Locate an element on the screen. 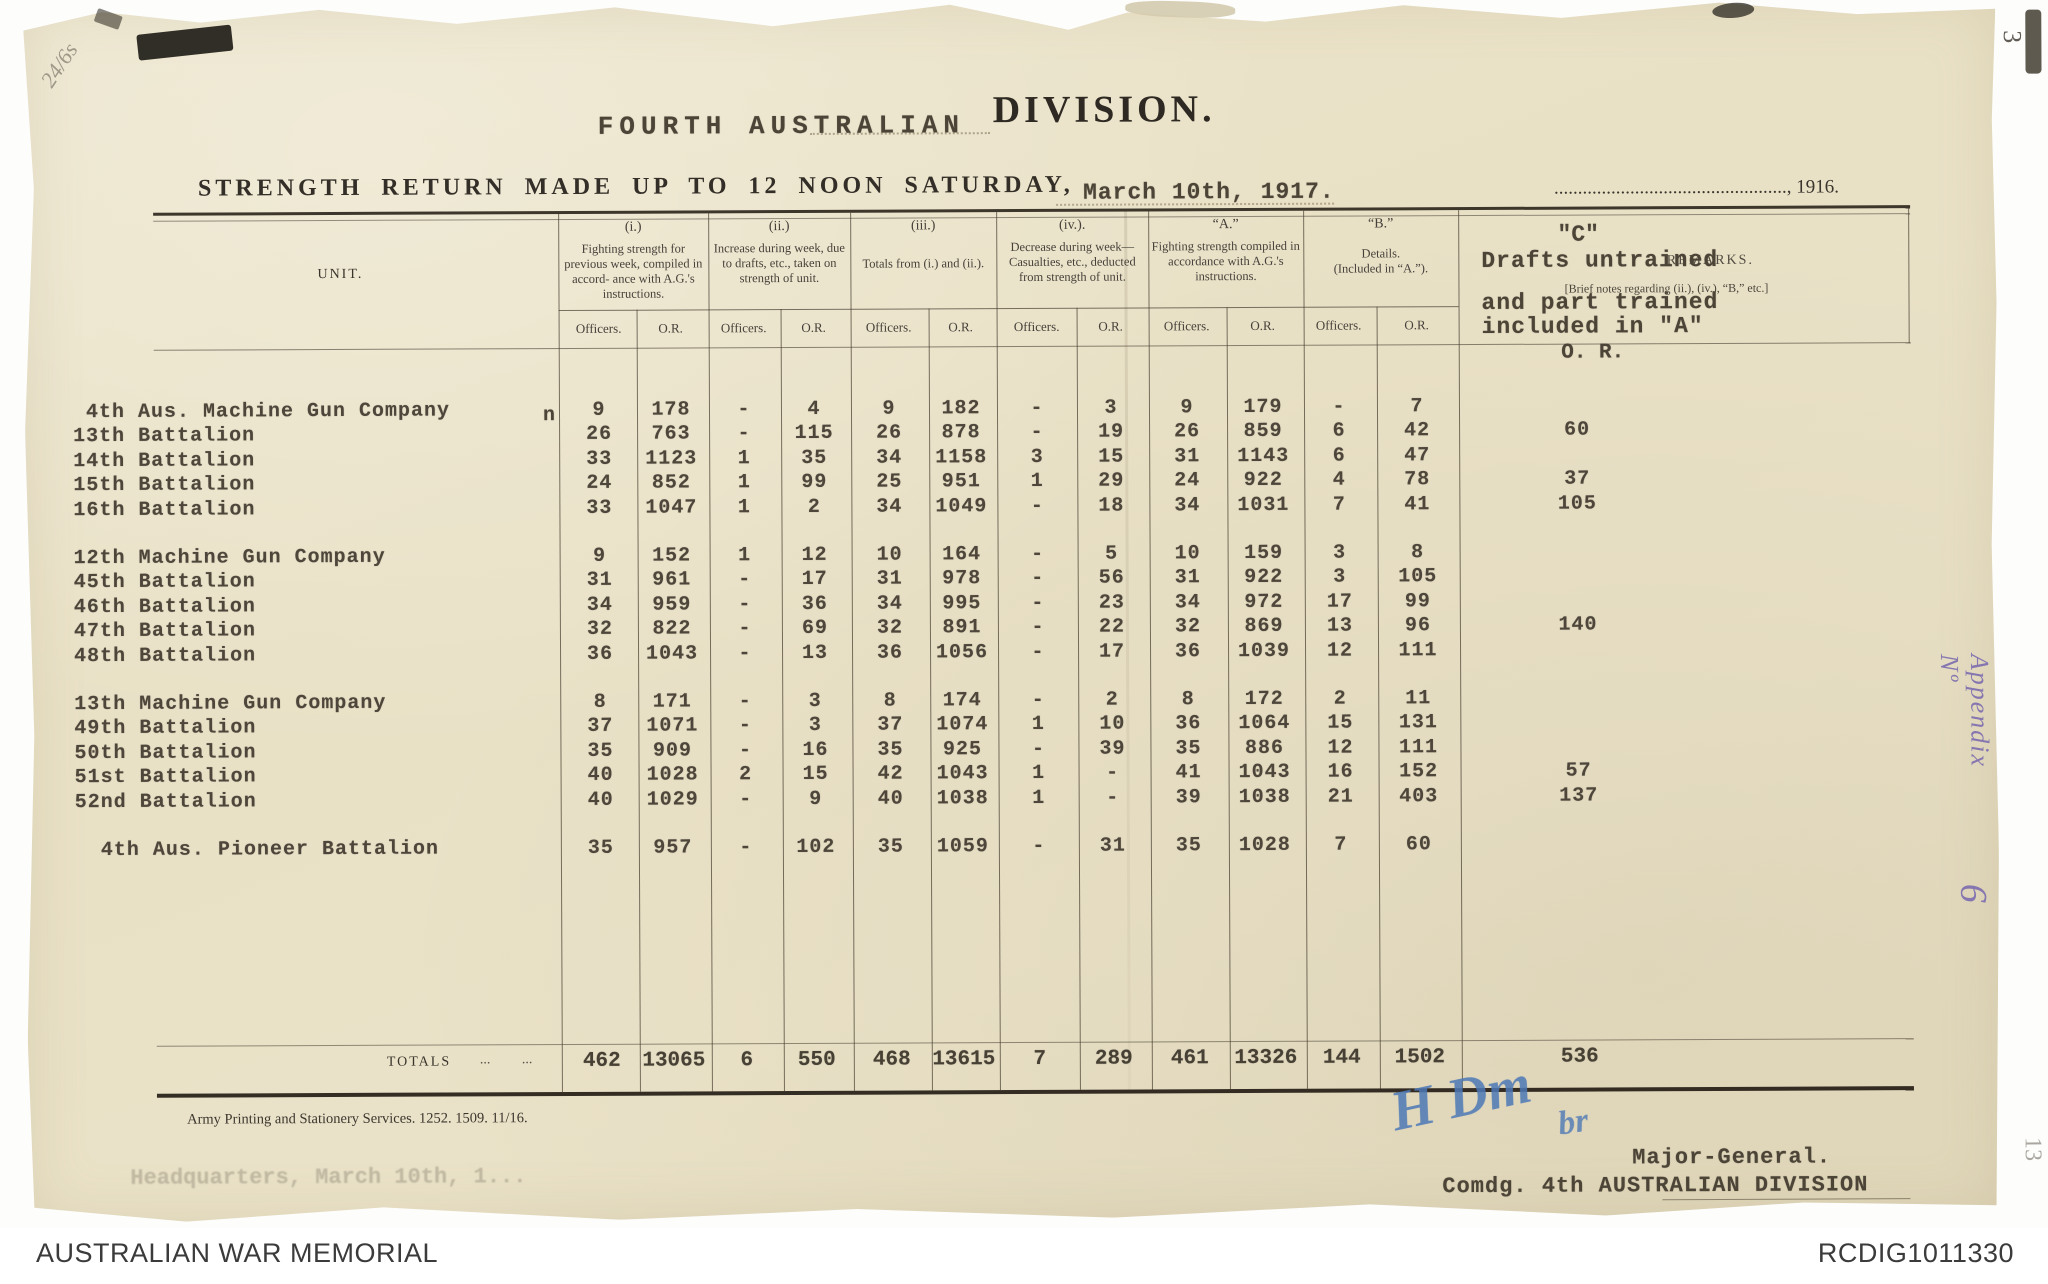 The height and width of the screenshot is (1284, 2048). cell-value: 34 is located at coordinates (1187, 505).